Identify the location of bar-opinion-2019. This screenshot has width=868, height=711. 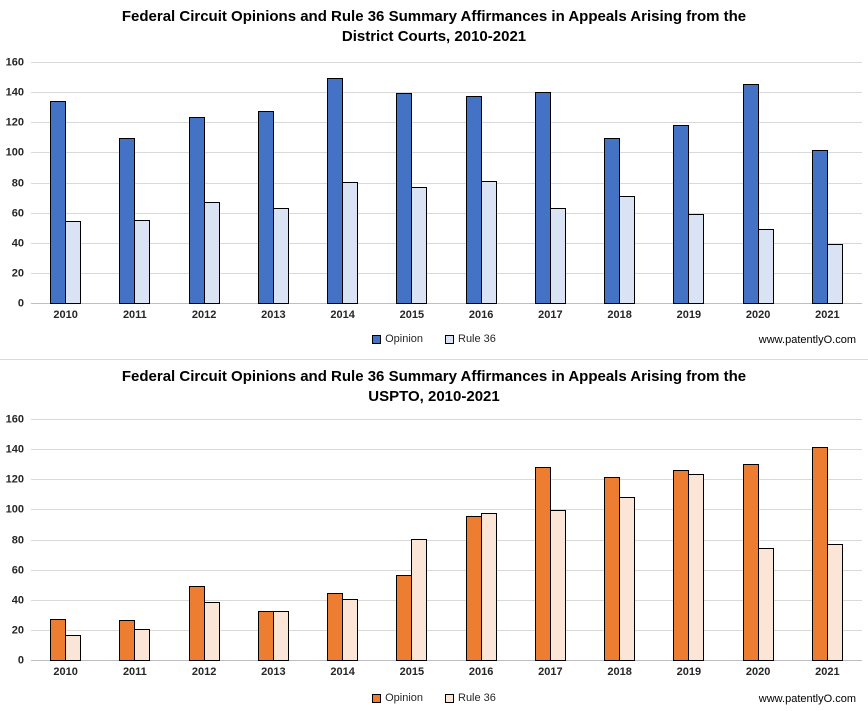
(681, 565).